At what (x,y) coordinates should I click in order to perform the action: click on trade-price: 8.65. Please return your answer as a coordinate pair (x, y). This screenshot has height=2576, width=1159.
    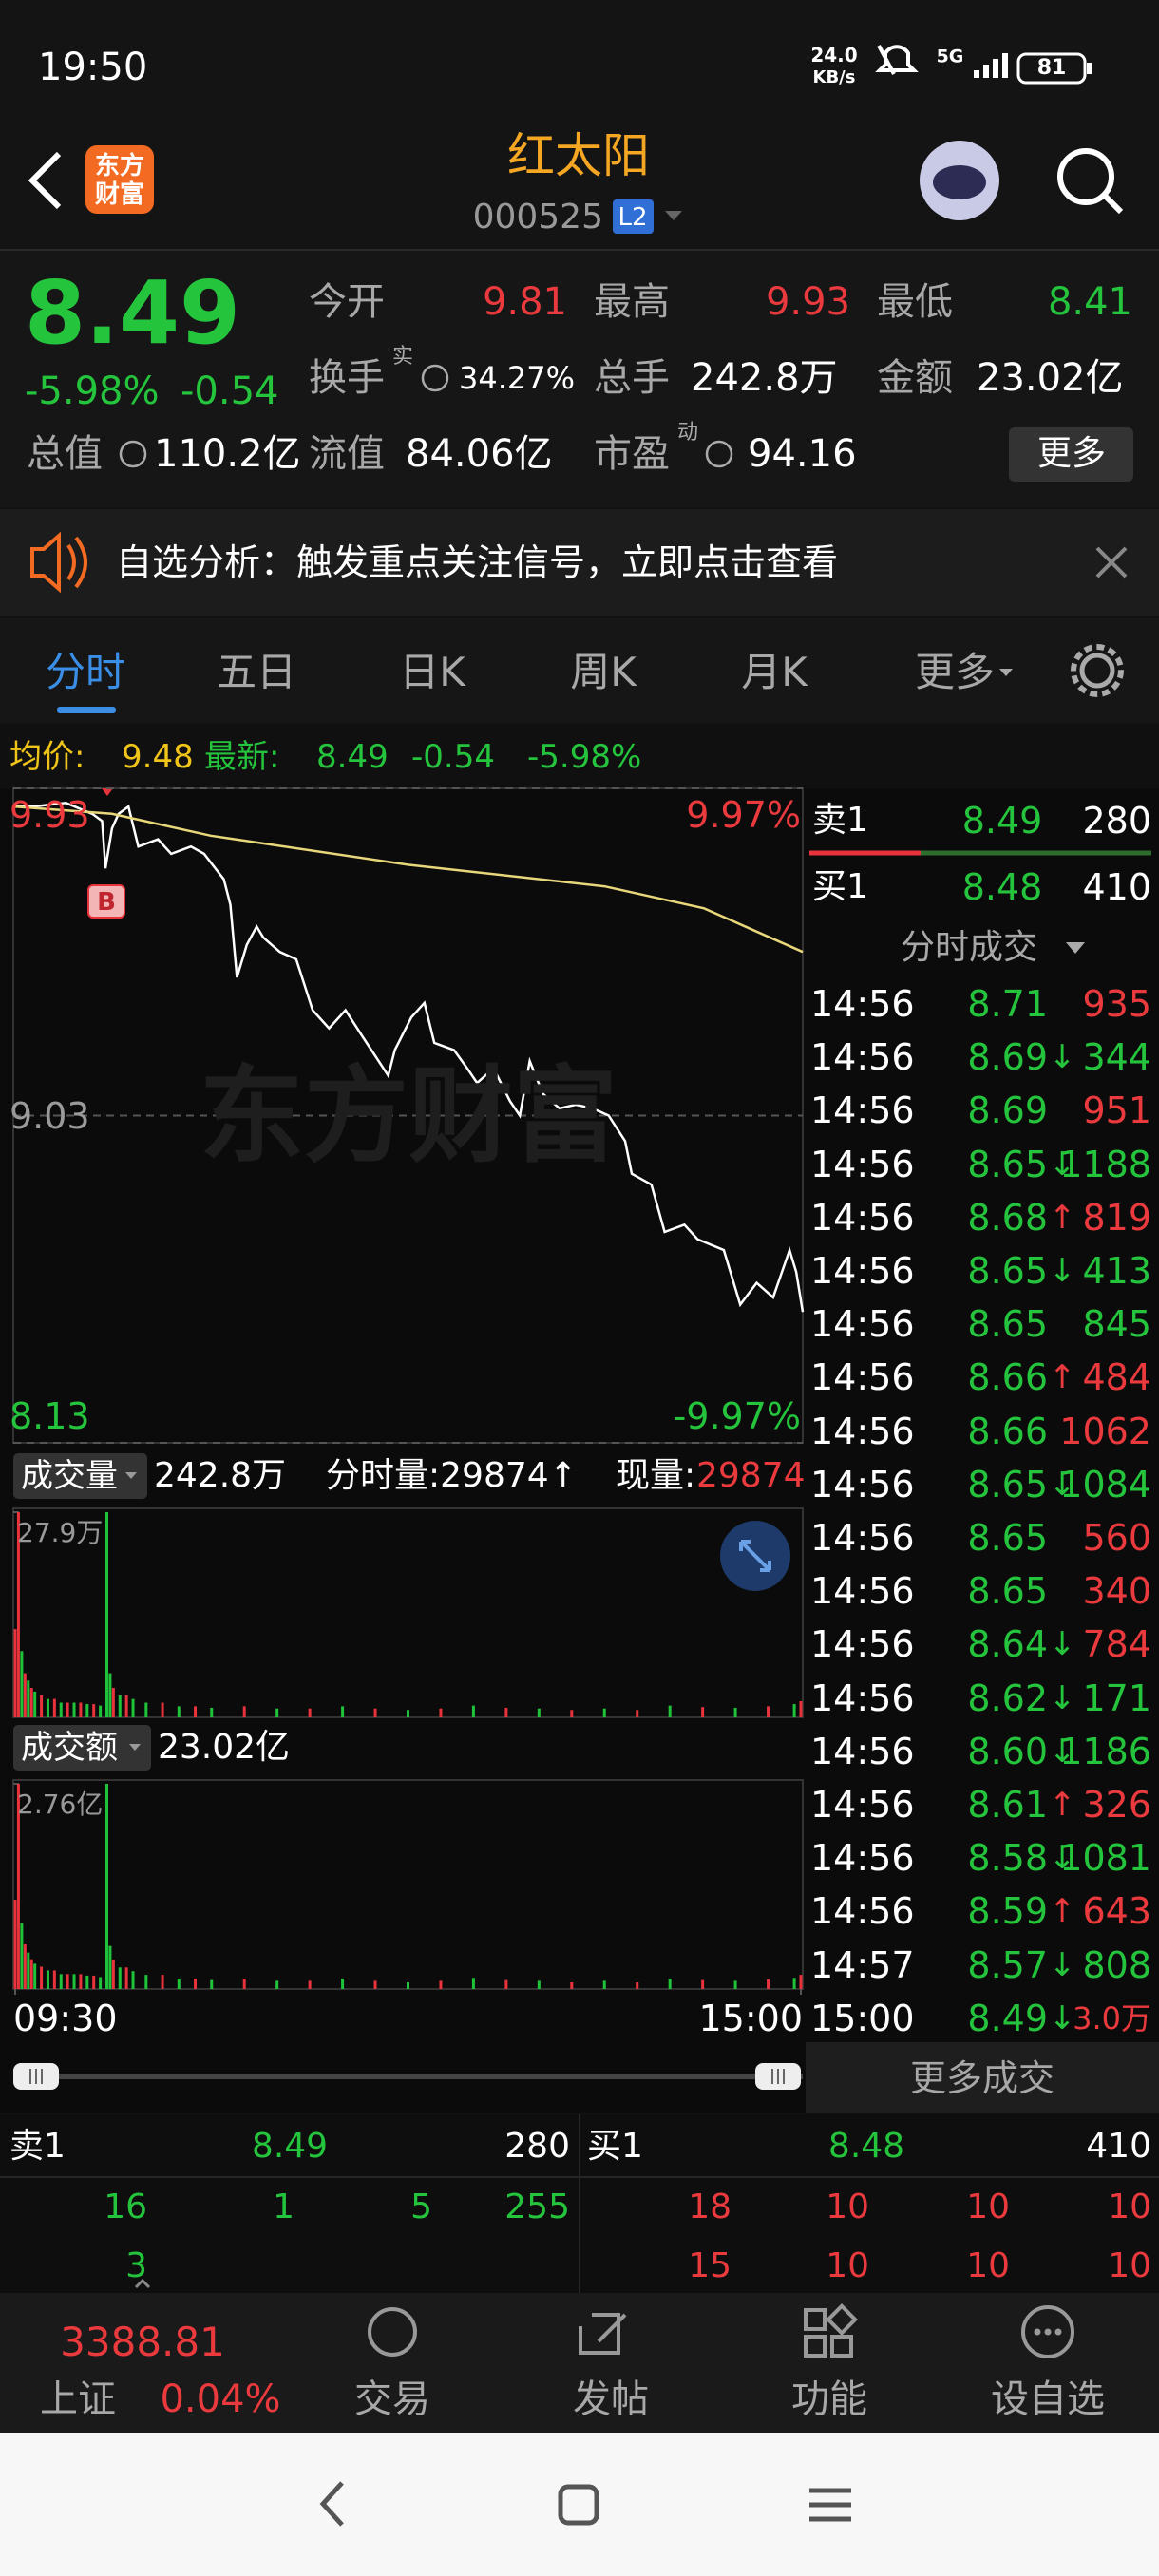
    Looking at the image, I should click on (1007, 1538).